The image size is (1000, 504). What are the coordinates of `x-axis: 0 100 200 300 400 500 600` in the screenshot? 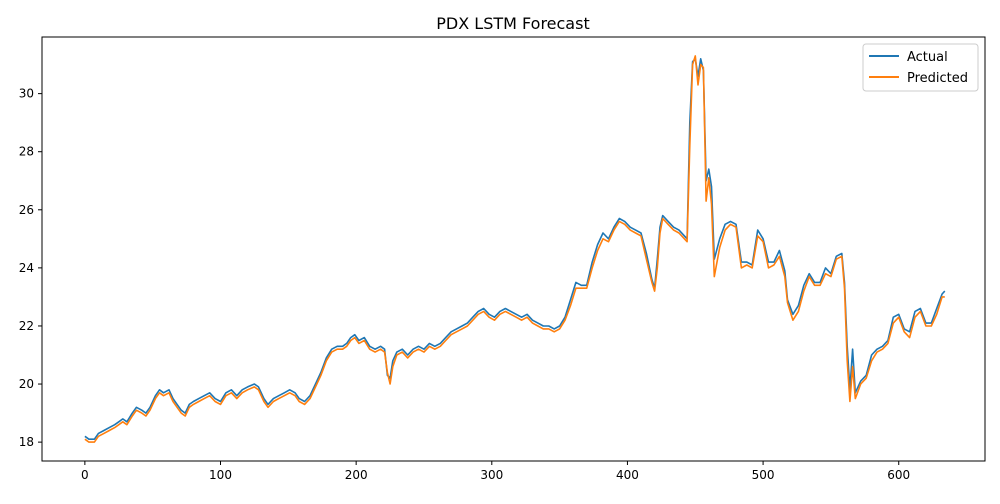 It's located at (495, 471).